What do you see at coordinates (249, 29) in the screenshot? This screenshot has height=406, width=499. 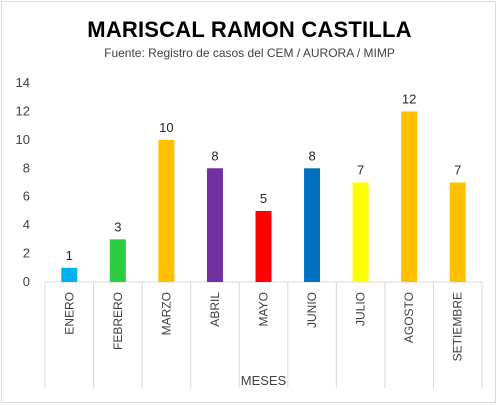 I see `chart-title: MARISCAL RAMON CASTILLA` at bounding box center [249, 29].